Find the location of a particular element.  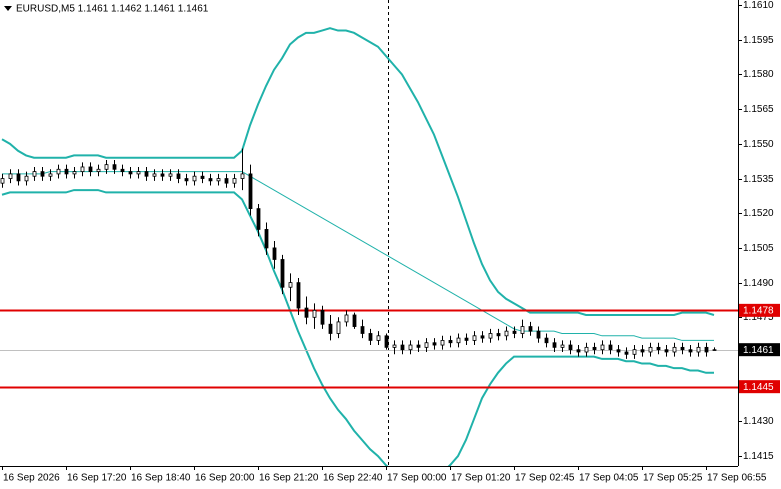

y-tick-label: 1.1415 is located at coordinates (758, 456).